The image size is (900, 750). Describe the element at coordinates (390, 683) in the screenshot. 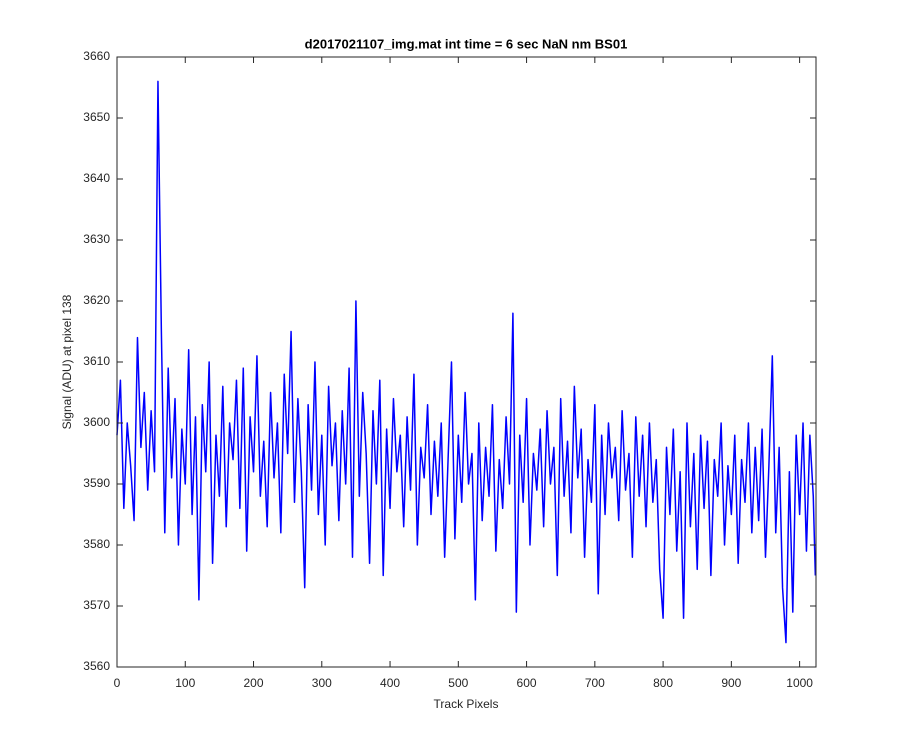

I see `x-tick-label: 400` at that location.